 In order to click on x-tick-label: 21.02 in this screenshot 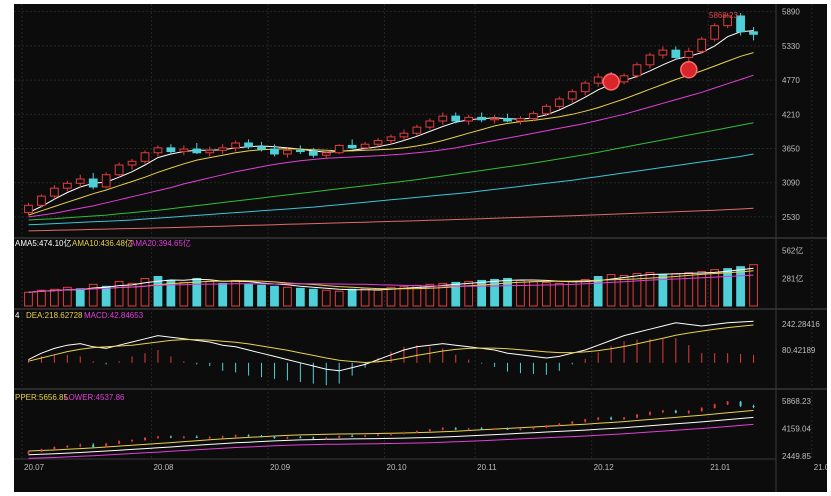, I will do `click(820, 467)`.